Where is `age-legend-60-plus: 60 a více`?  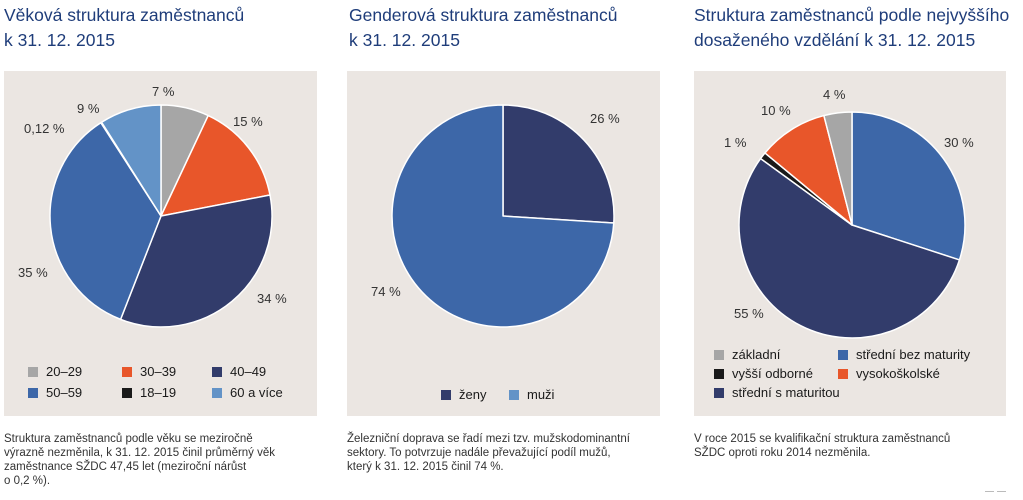 age-legend-60-plus: 60 a více is located at coordinates (247, 393).